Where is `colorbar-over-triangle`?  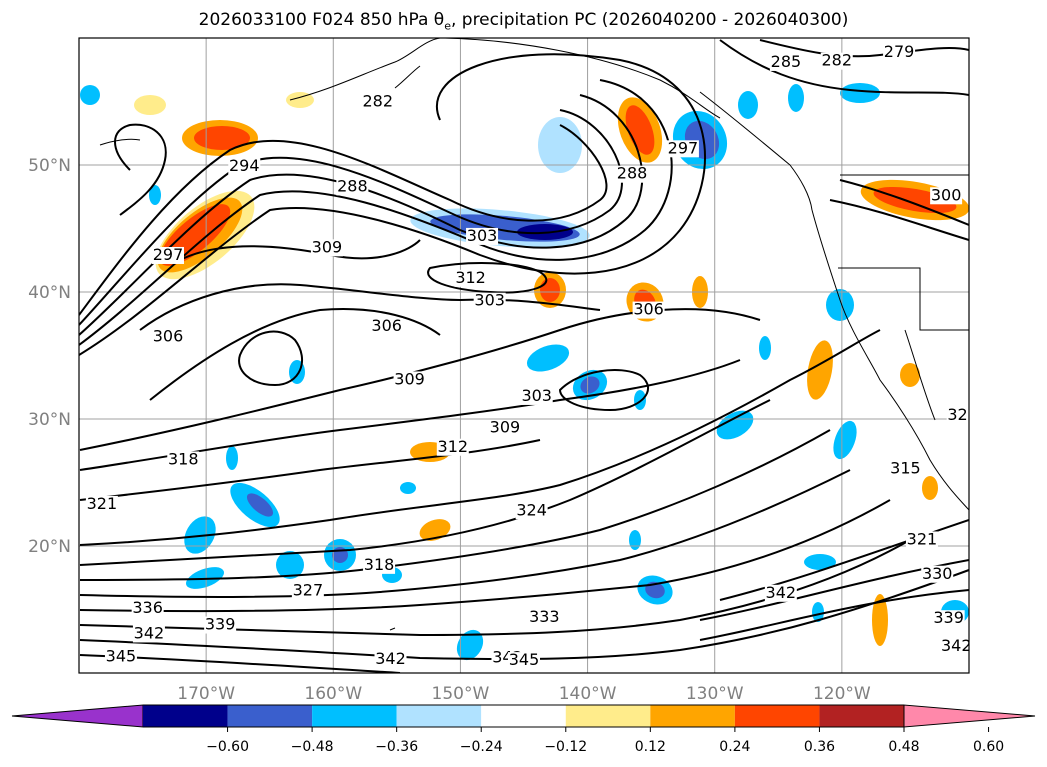
colorbar-over-triangle is located at coordinates (969, 716).